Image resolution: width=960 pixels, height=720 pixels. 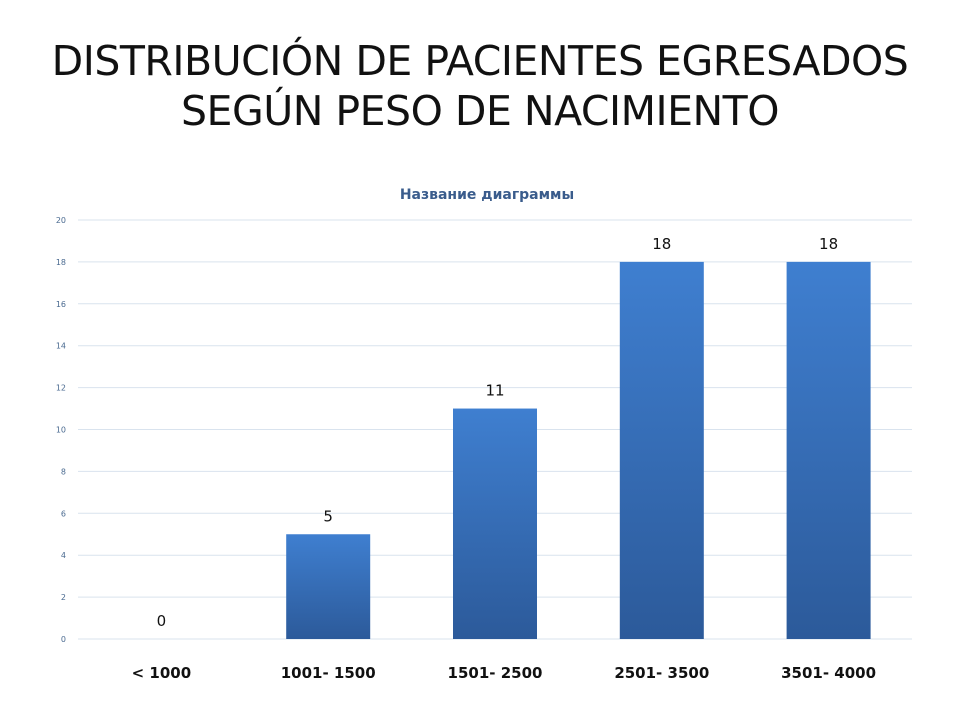 What do you see at coordinates (63, 639) in the screenshot?
I see `y-tick-label: 0` at bounding box center [63, 639].